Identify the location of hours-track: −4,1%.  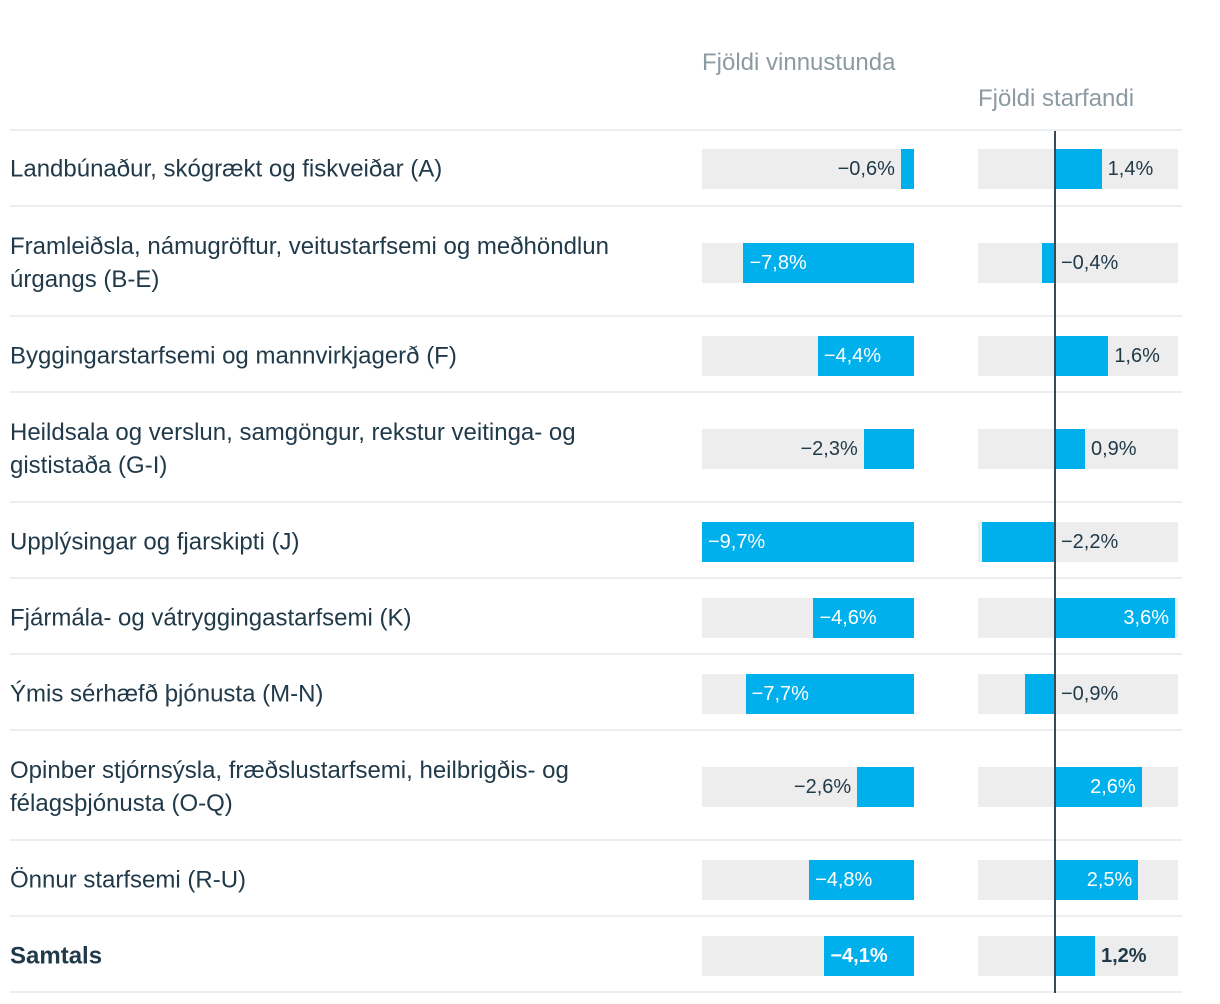
(808, 956).